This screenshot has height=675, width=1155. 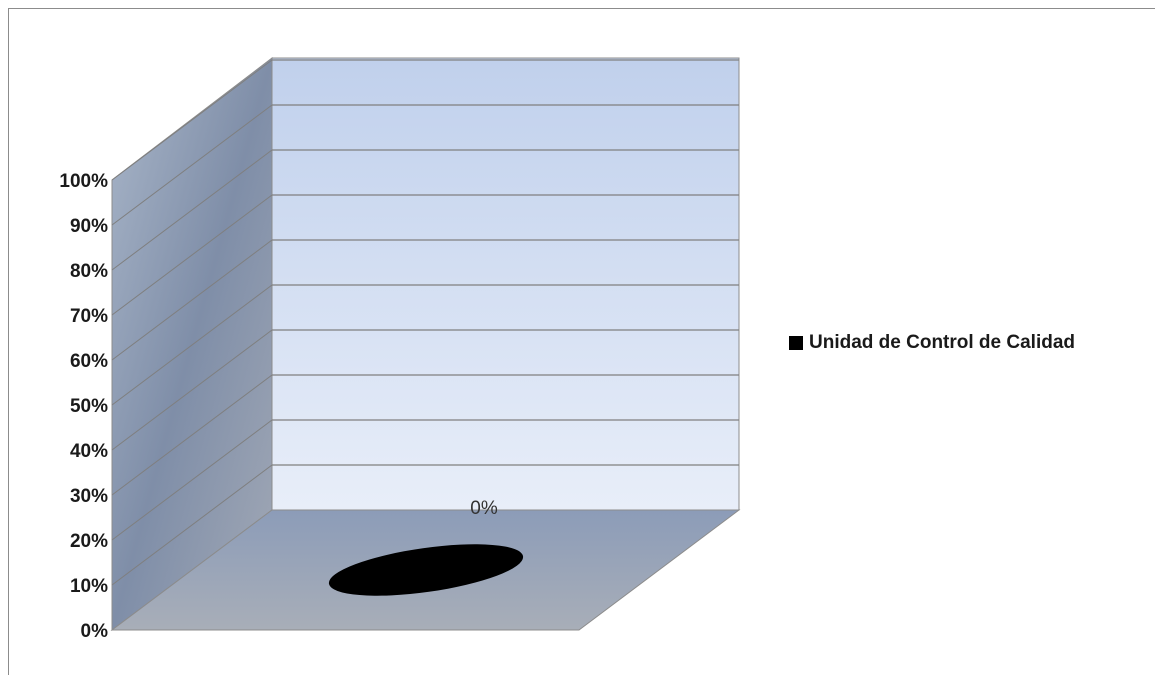 I want to click on data-label: 0%, so click(x=484, y=508).